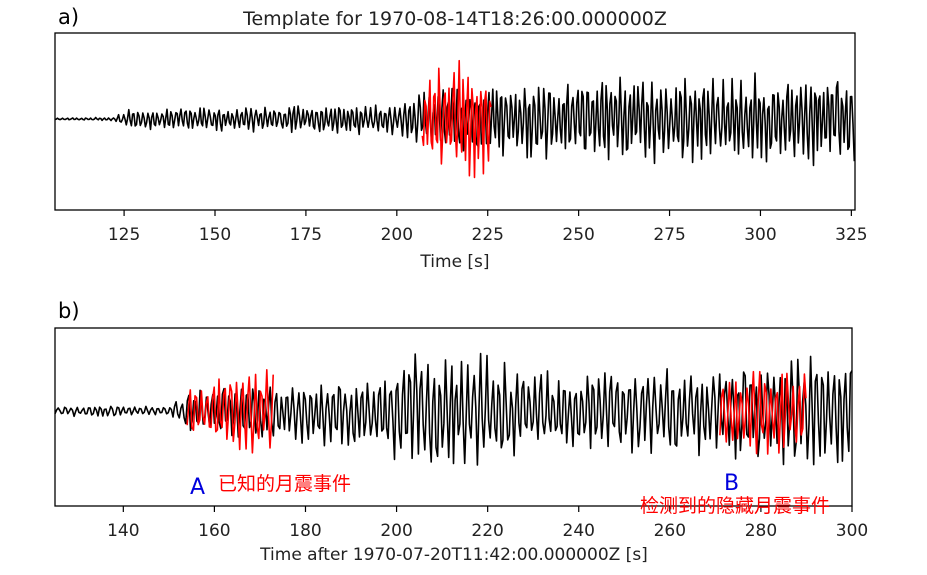 Image resolution: width=927 pixels, height=575 pixels. What do you see at coordinates (68, 17) in the screenshot?
I see `panel-a-label: a)` at bounding box center [68, 17].